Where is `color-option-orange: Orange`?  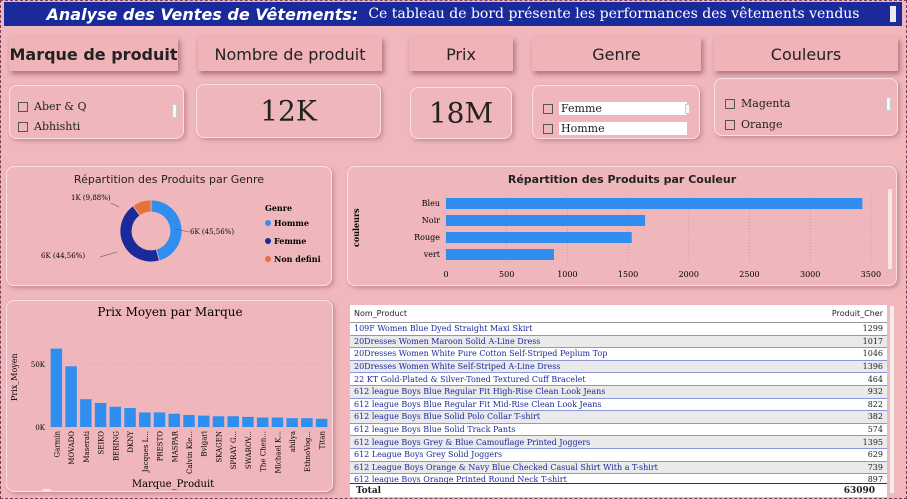
color-option-orange: Orange is located at coordinates (753, 124).